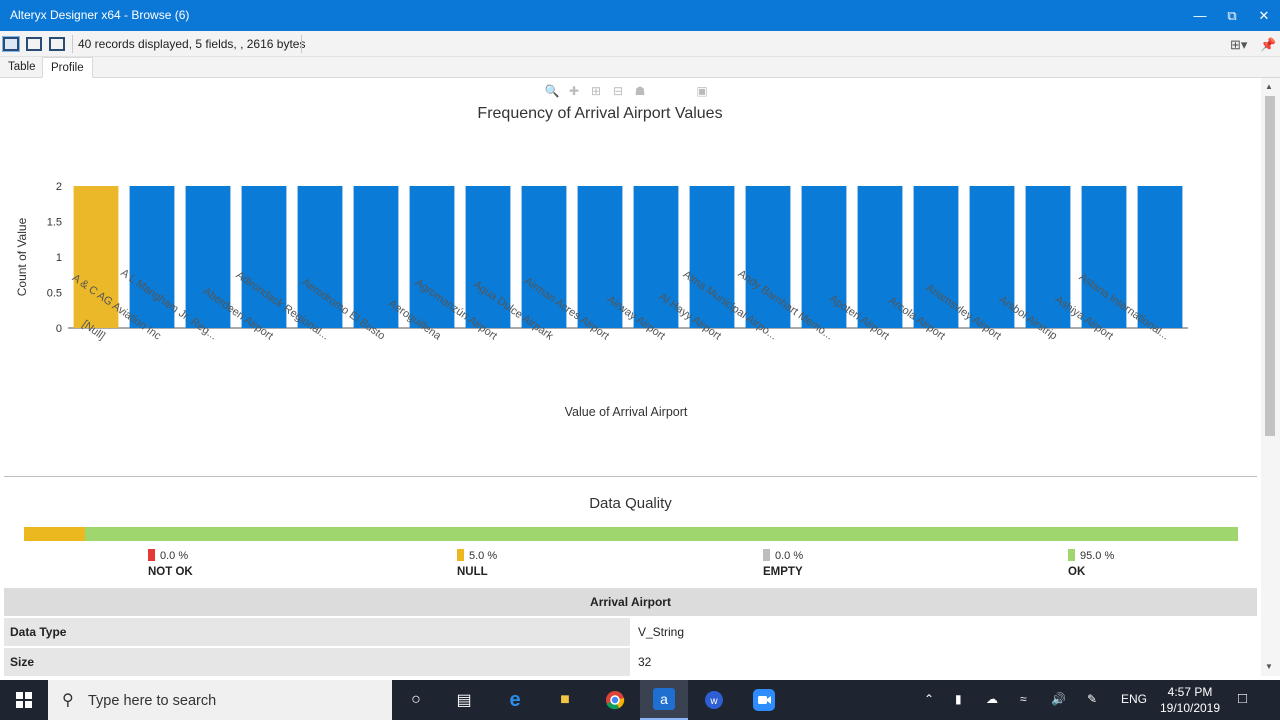  What do you see at coordinates (1097, 556) in the screenshot?
I see `ok-pct: 95.0 %` at bounding box center [1097, 556].